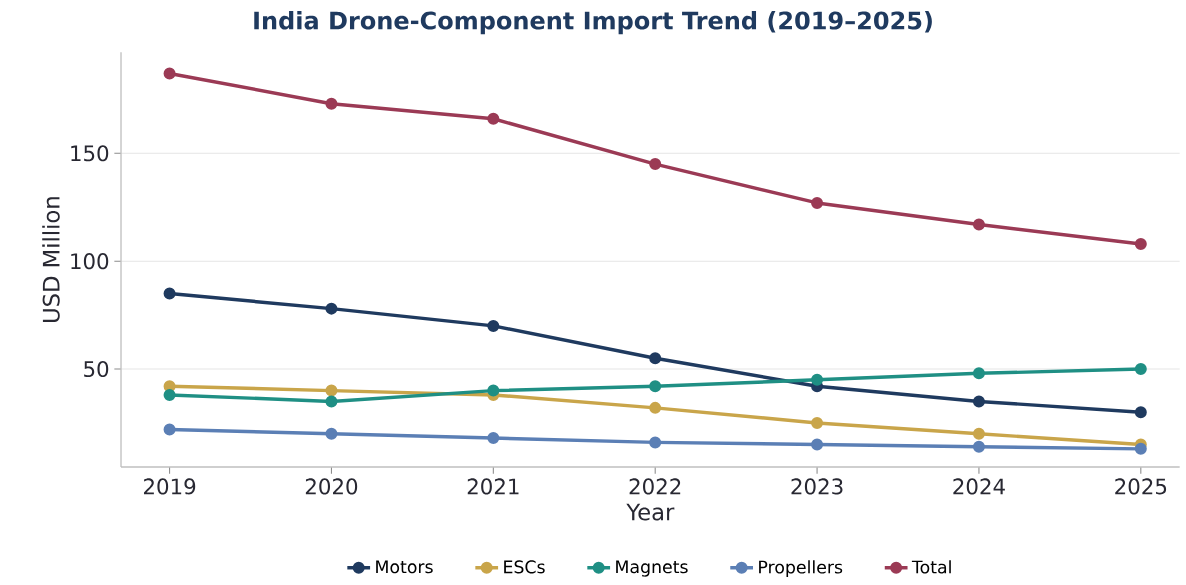 The image size is (1186, 585). Describe the element at coordinates (652, 568) in the screenshot. I see `legend-label: Magnets` at that location.